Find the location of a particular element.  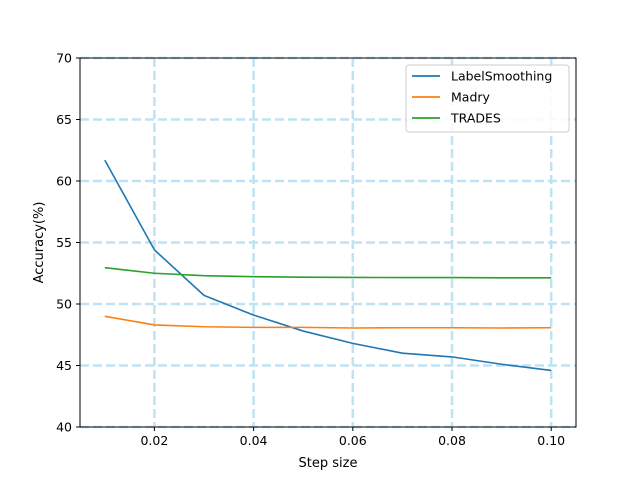

legend-label: LabelSmoothing is located at coordinates (501, 76).